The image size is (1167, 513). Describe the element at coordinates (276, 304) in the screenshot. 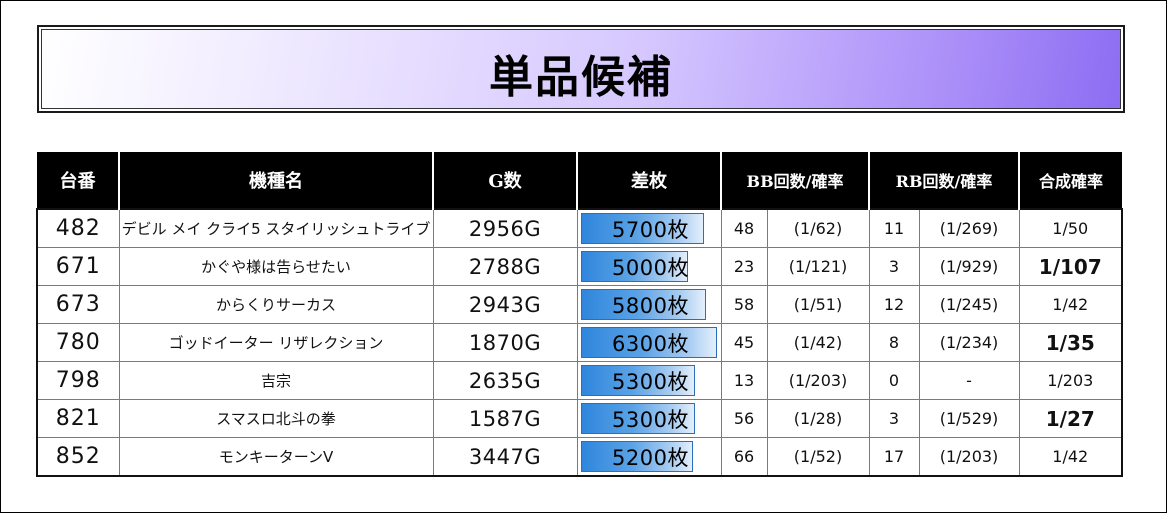

I see `machine-name: からくりサーカス` at that location.